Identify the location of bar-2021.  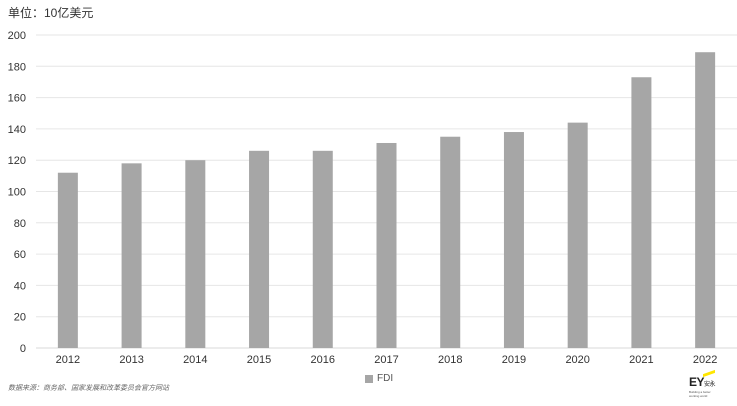
(641, 212).